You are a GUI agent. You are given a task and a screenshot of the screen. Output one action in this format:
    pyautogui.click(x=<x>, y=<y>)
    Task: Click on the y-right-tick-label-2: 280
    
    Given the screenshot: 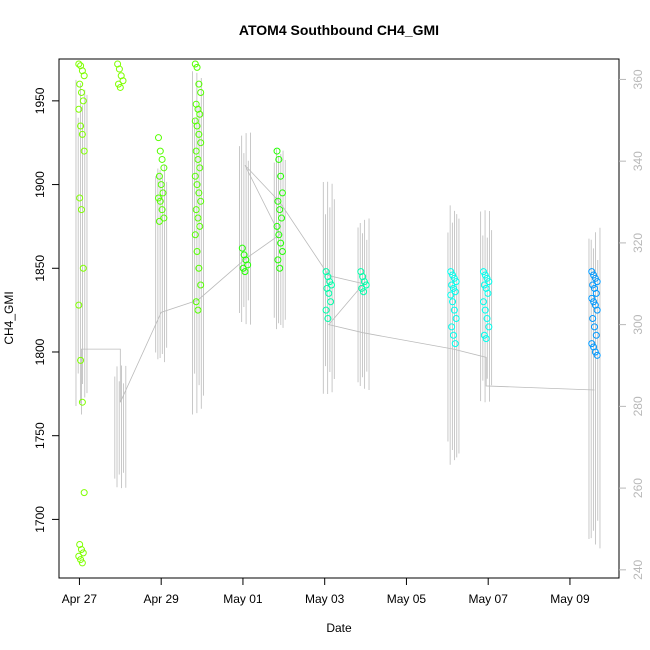 What is the action you would take?
    pyautogui.click(x=638, y=406)
    